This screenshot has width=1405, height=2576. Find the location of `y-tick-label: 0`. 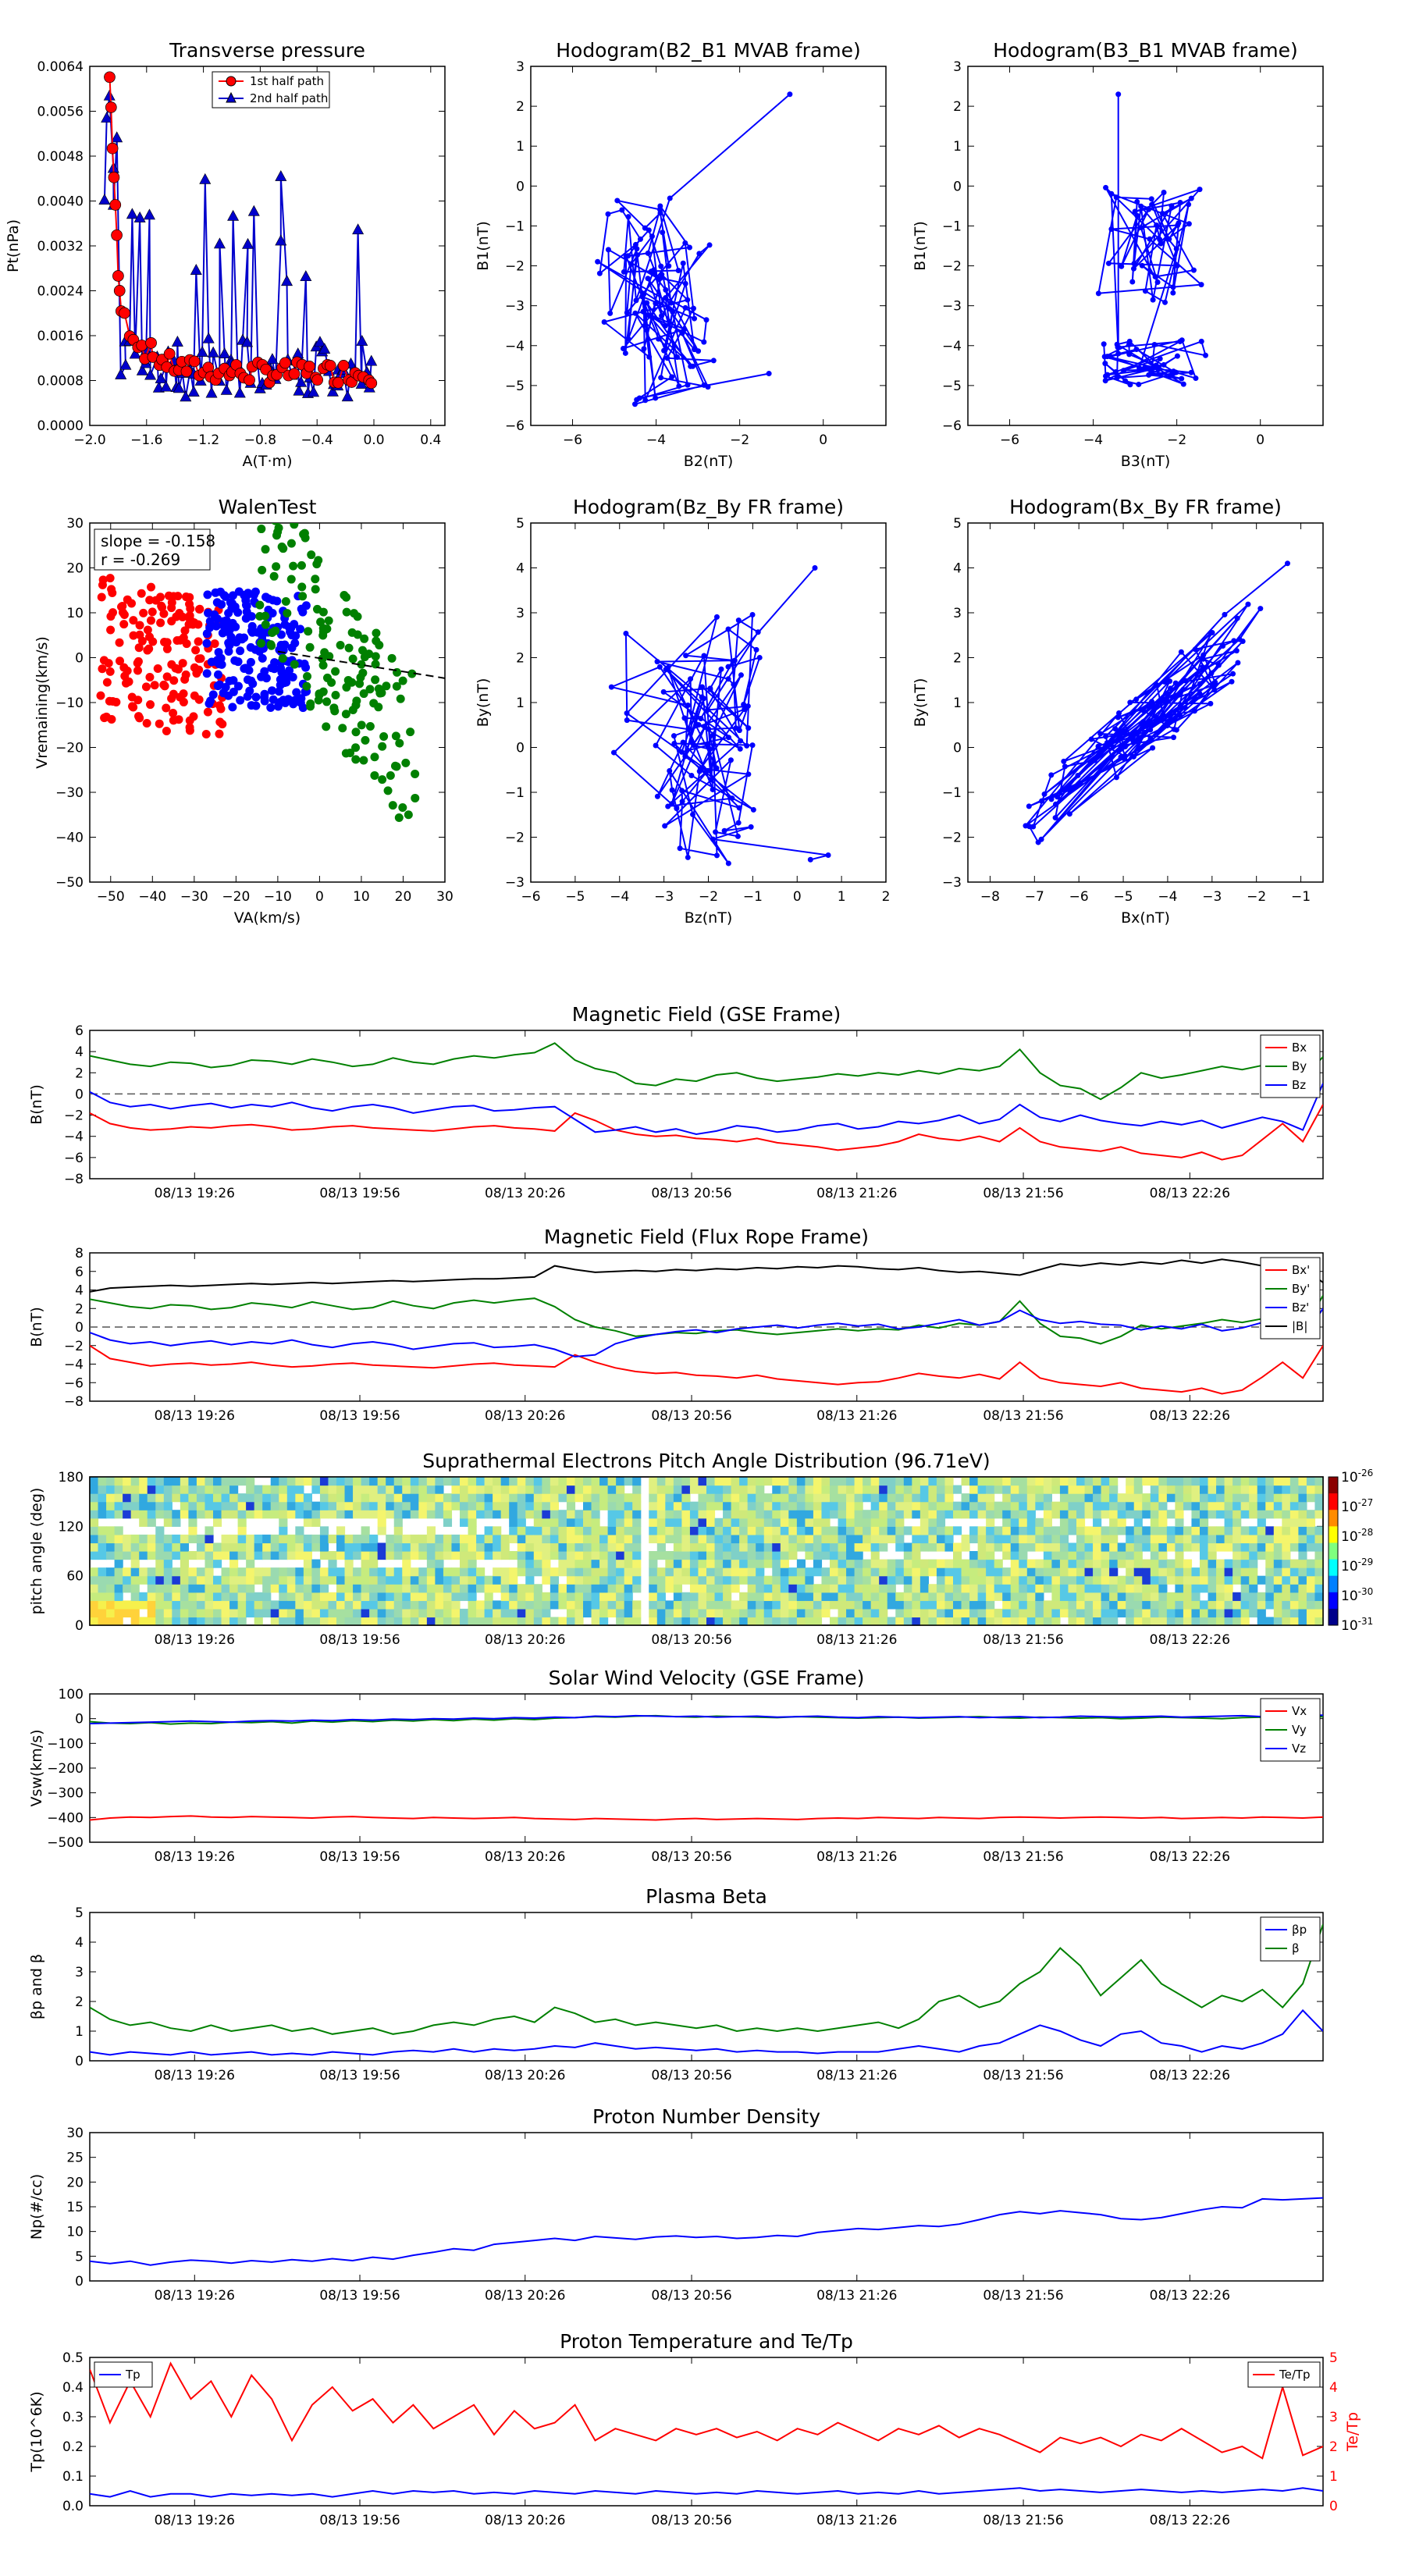

y-tick-label: 0 is located at coordinates (958, 186).